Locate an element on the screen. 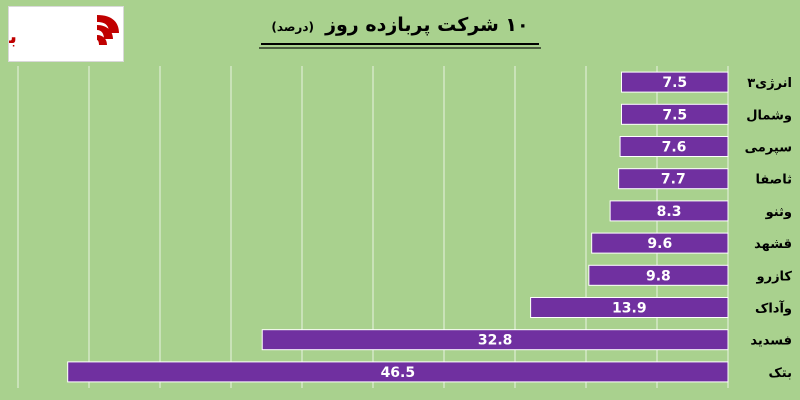 The image size is (800, 400). bar-value-label: 46.5 is located at coordinates (398, 373).